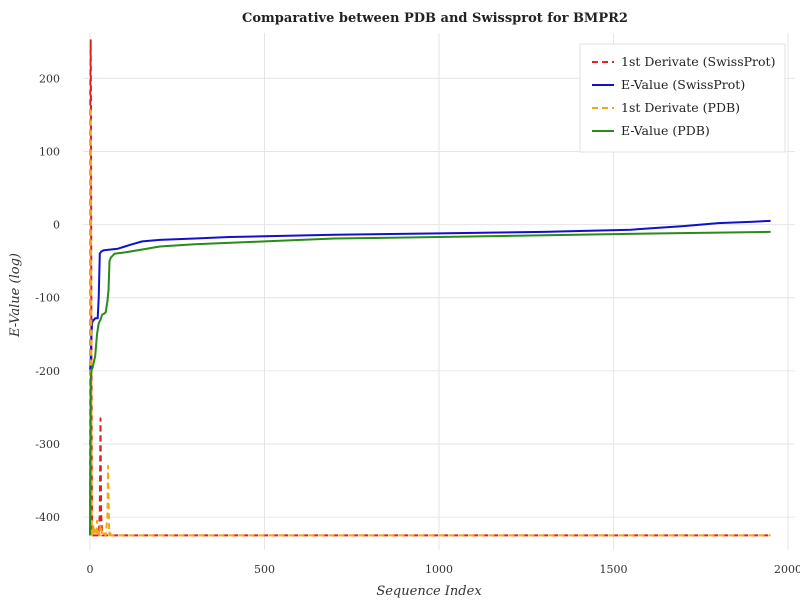 The width and height of the screenshot is (800, 600). I want to click on y-tick-label: -300, so click(47, 444).